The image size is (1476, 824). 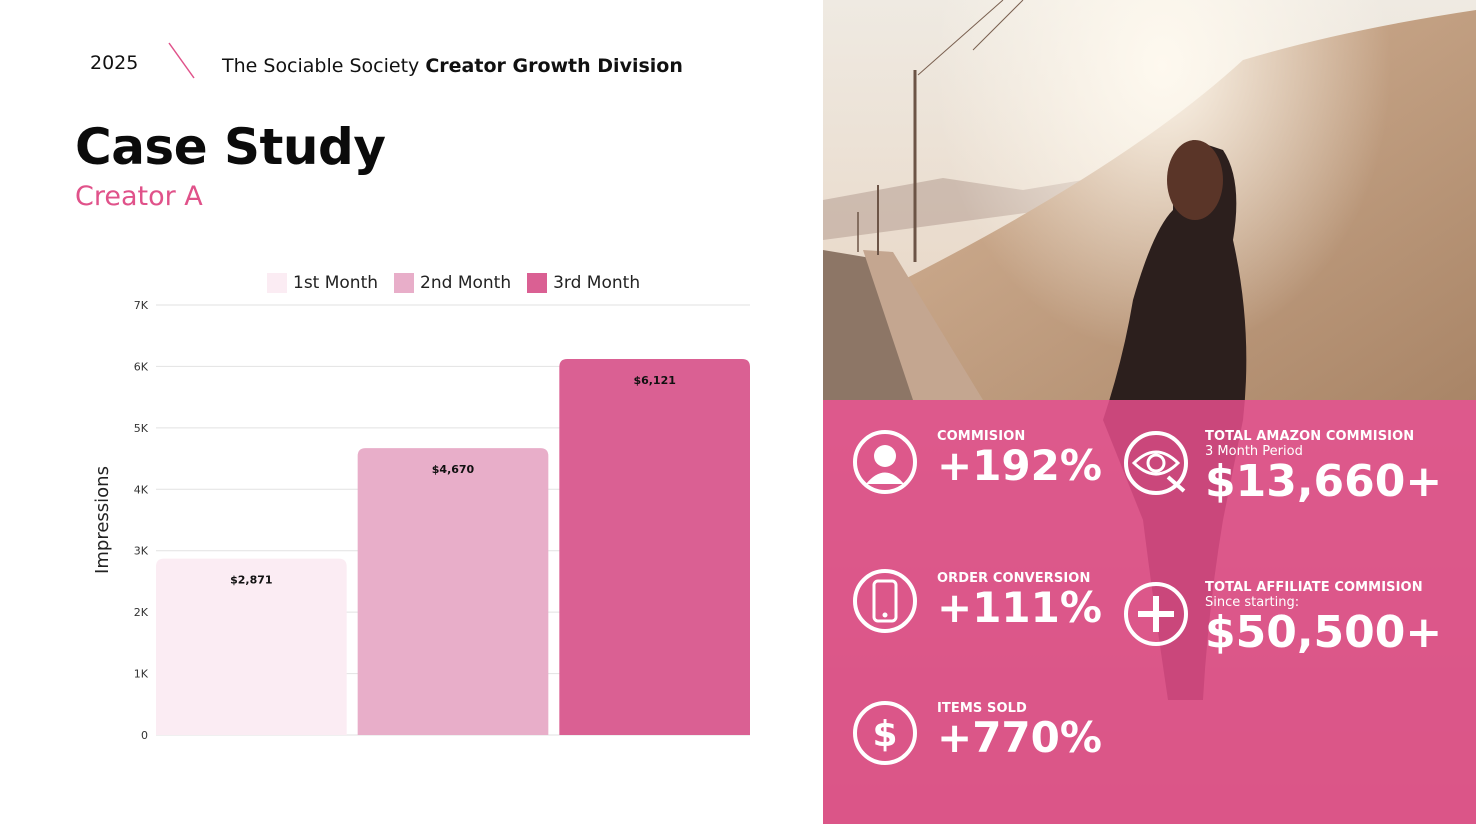 I want to click on legend-swatch-month3, so click(x=537, y=283).